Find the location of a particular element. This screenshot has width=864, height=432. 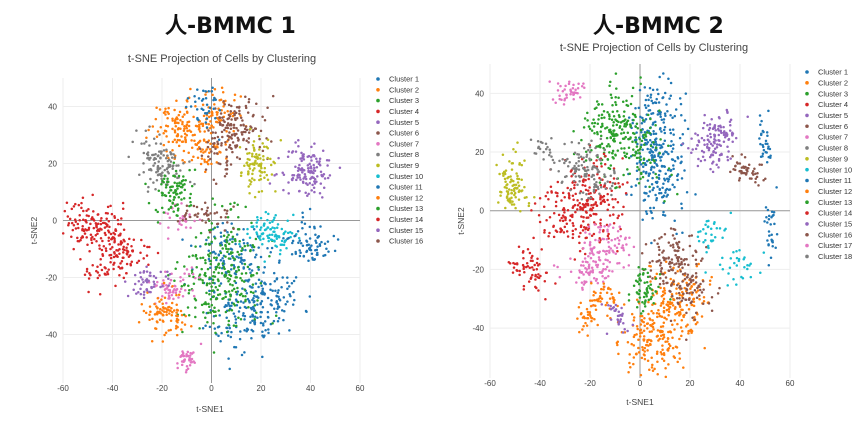

x-tick-label: -40 is located at coordinates (540, 383).